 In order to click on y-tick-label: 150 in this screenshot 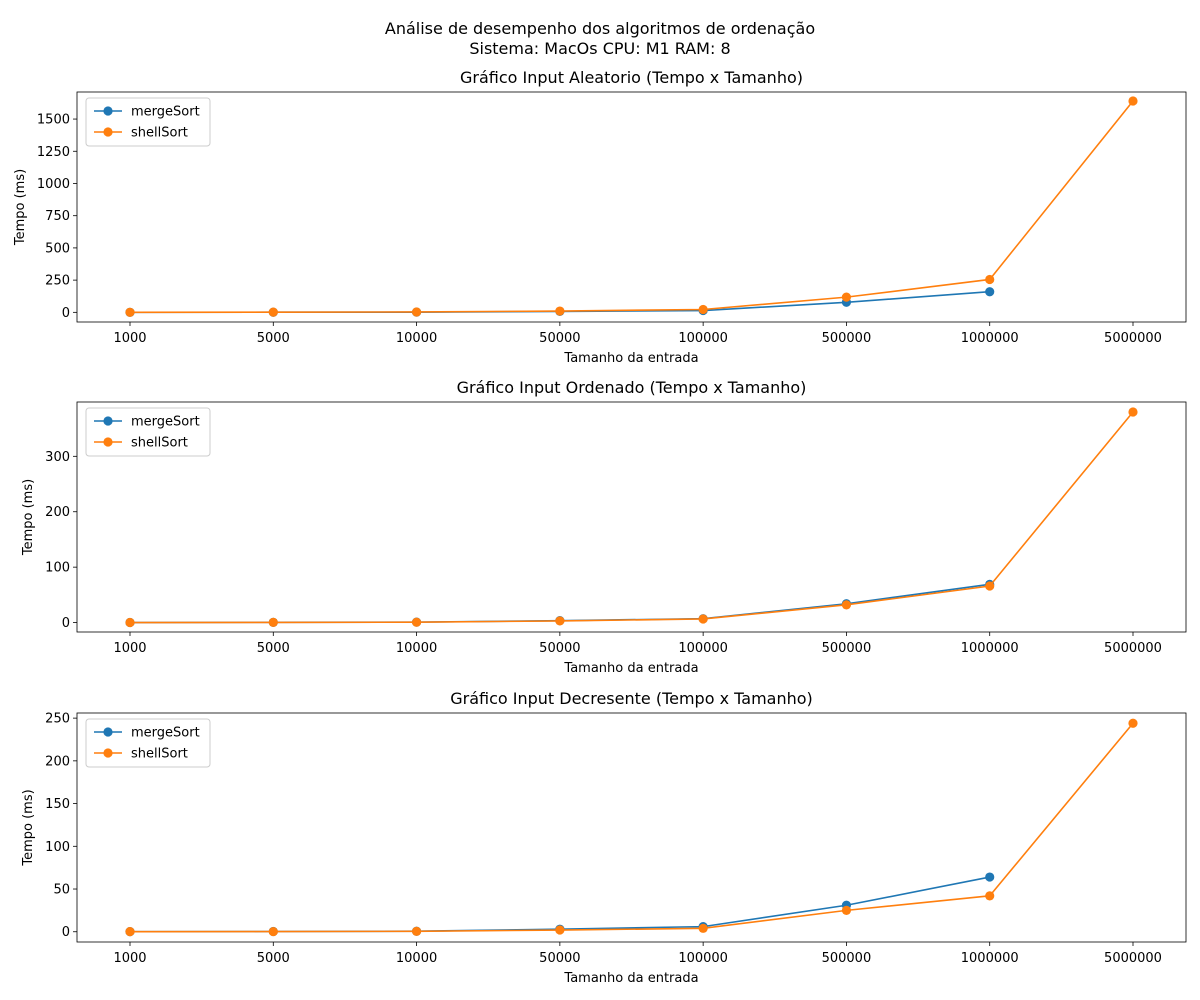, I will do `click(57, 804)`.